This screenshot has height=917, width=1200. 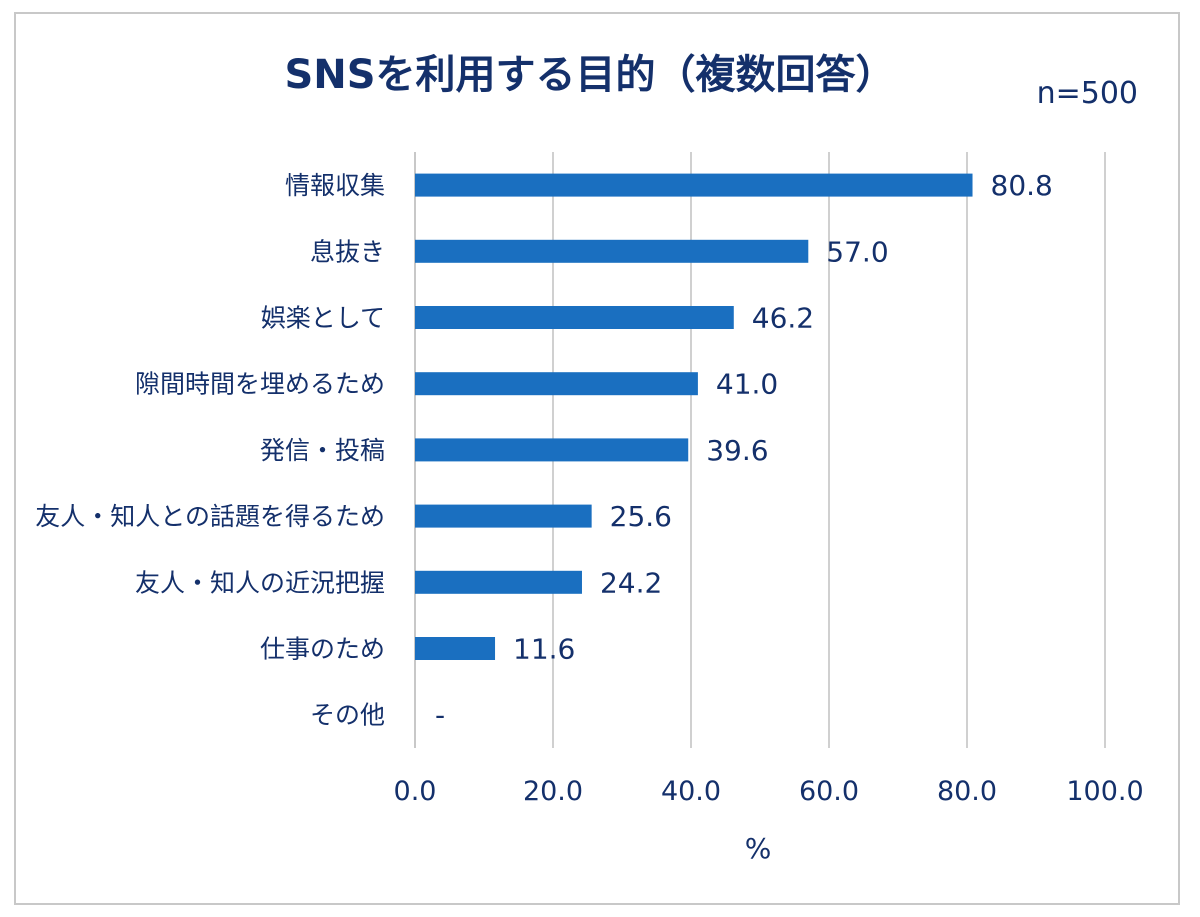 What do you see at coordinates (737, 450) in the screenshot?
I see `data-label: 39.6` at bounding box center [737, 450].